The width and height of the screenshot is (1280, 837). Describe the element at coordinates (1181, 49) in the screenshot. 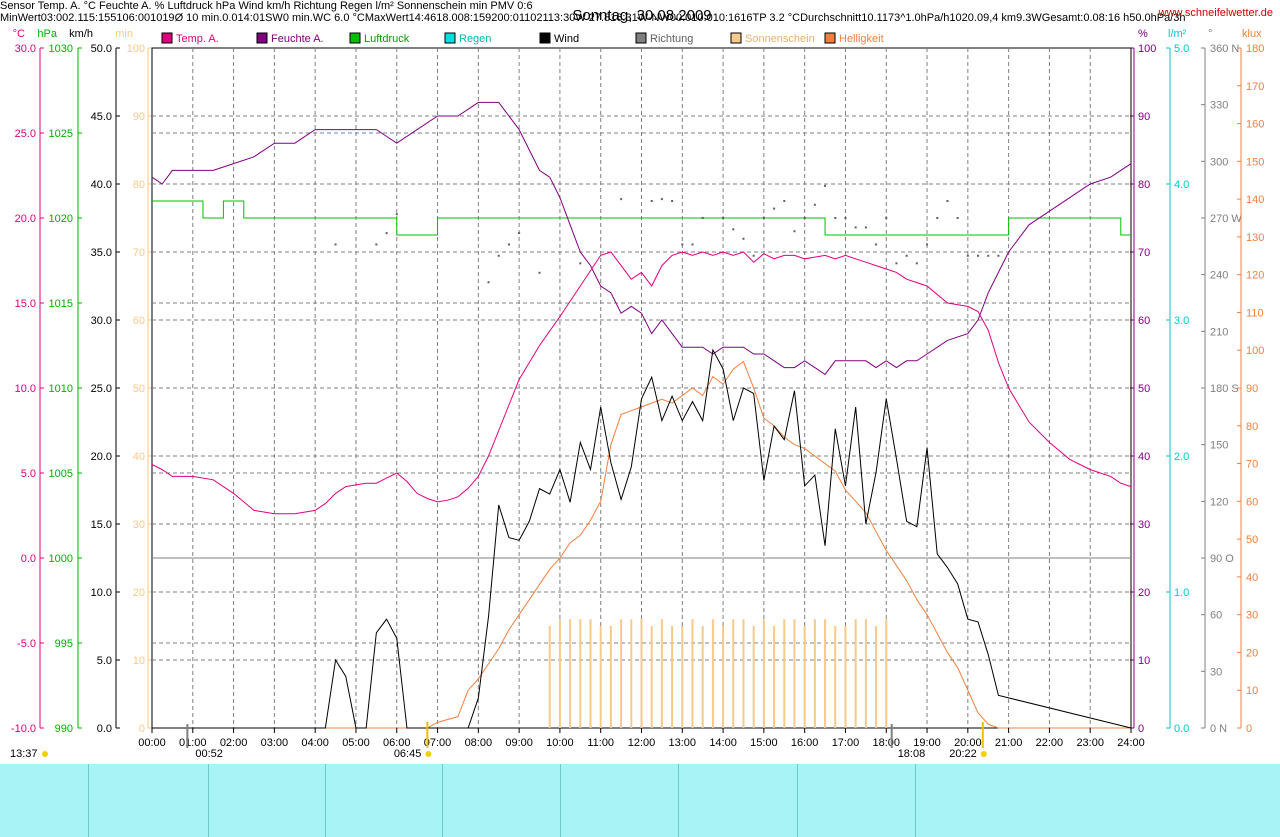

I see `rain-tick-label: 5.0` at that location.